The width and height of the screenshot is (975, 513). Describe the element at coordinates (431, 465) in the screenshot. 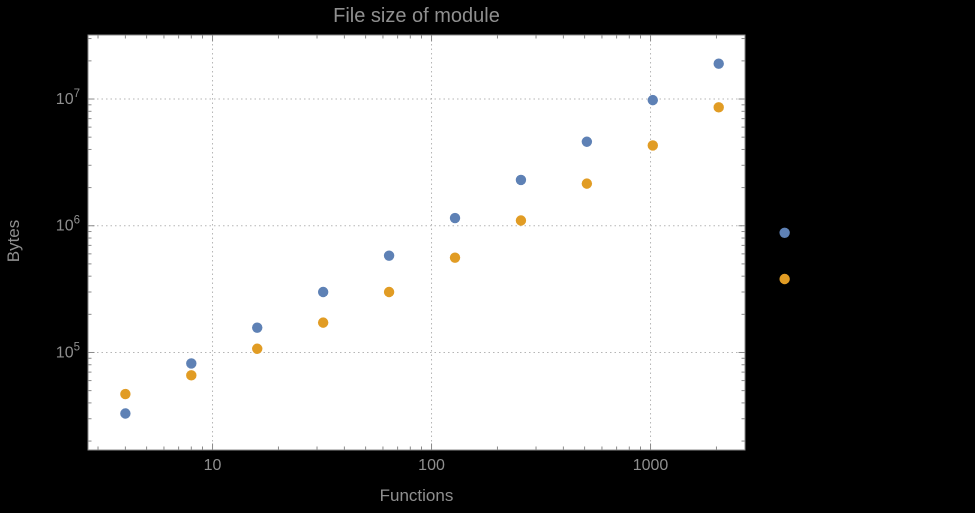

I see `x-tick-label: 100` at that location.